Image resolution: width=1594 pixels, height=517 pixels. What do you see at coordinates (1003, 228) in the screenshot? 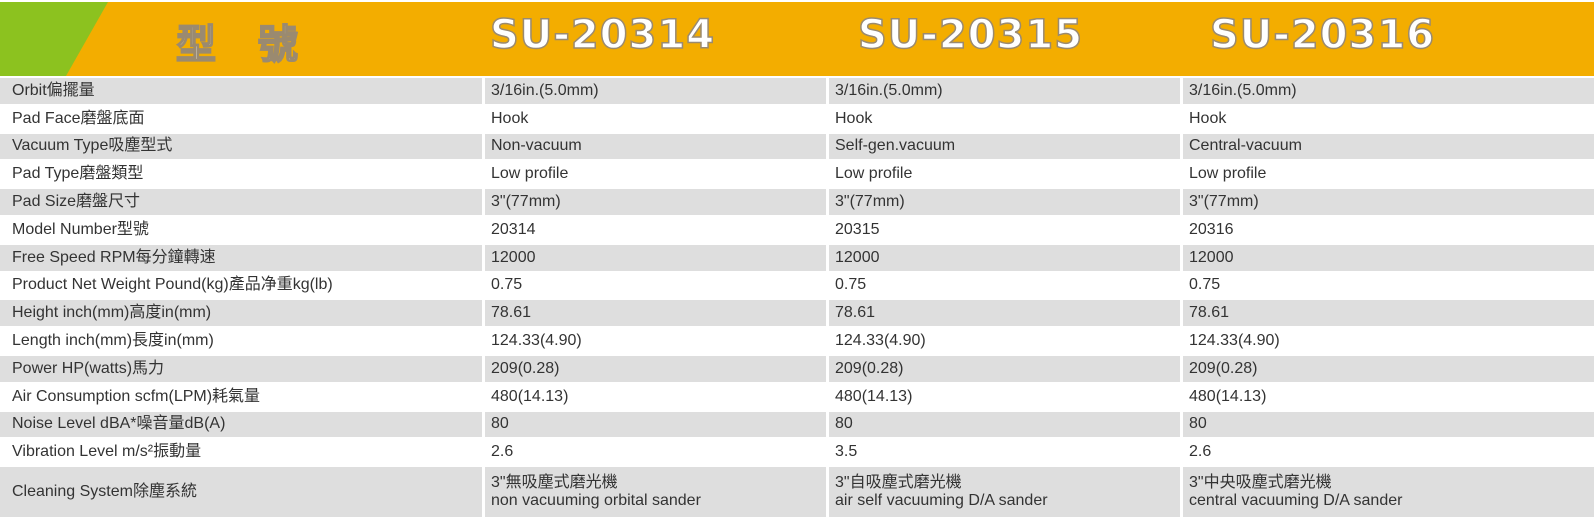
I see `spec-value: 20315` at bounding box center [1003, 228].